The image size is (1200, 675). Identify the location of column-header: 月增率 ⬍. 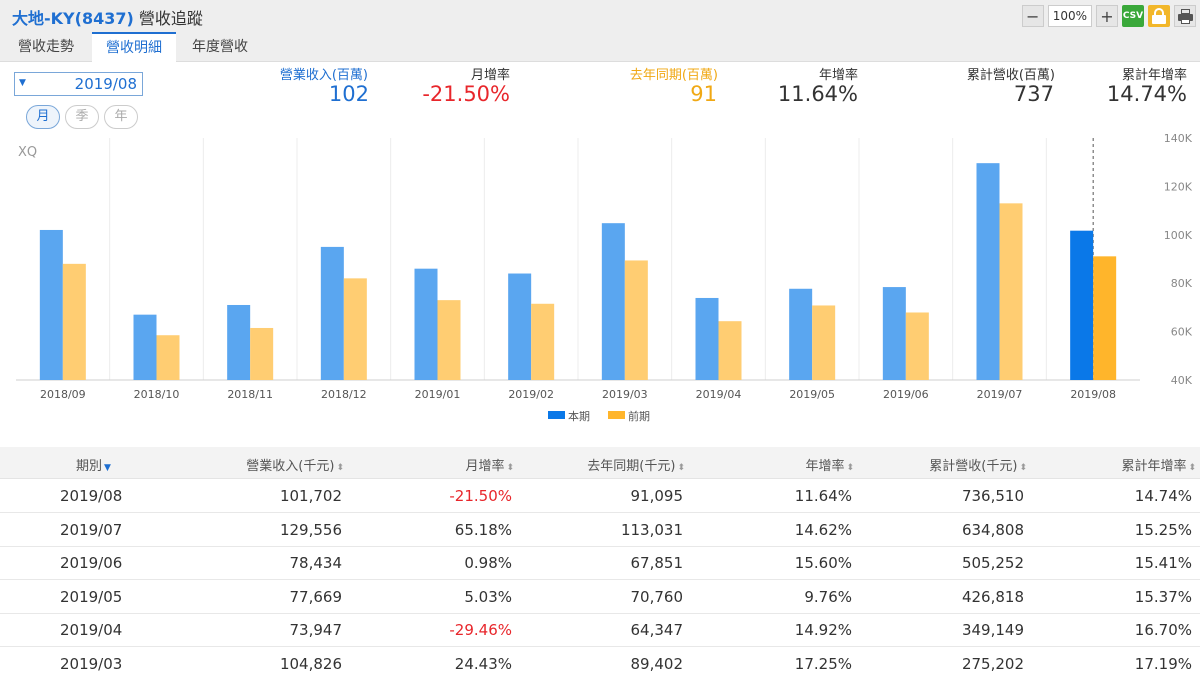
(489, 464).